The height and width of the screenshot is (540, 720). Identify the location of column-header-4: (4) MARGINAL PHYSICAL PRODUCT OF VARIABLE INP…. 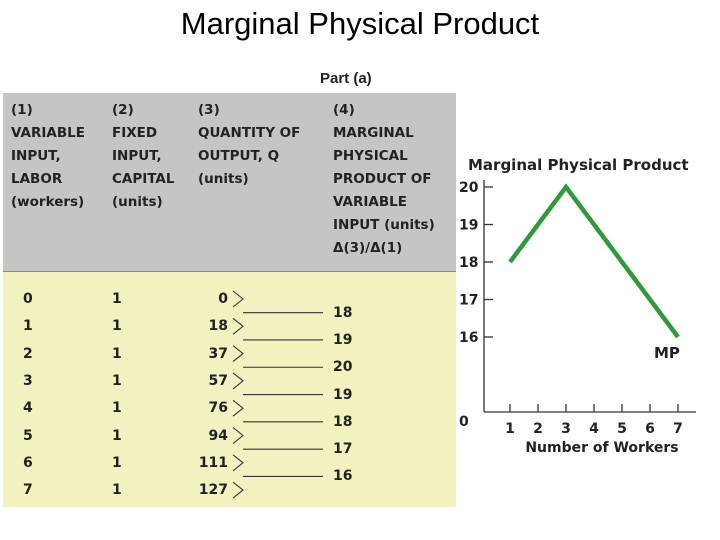
(384, 179).